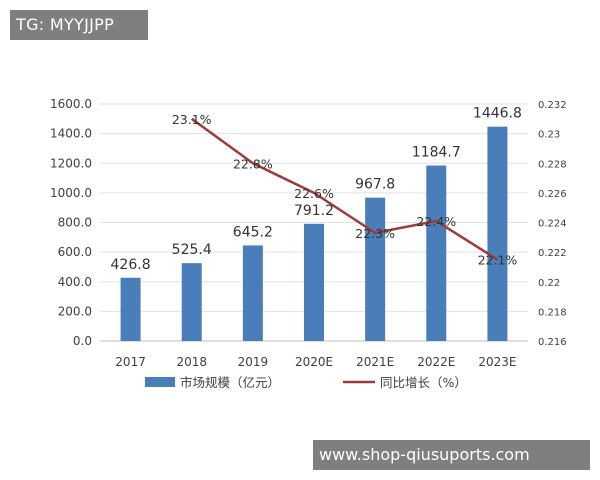 This screenshot has height=480, width=600. Describe the element at coordinates (436, 362) in the screenshot. I see `x-tick-label: 2022E` at that location.